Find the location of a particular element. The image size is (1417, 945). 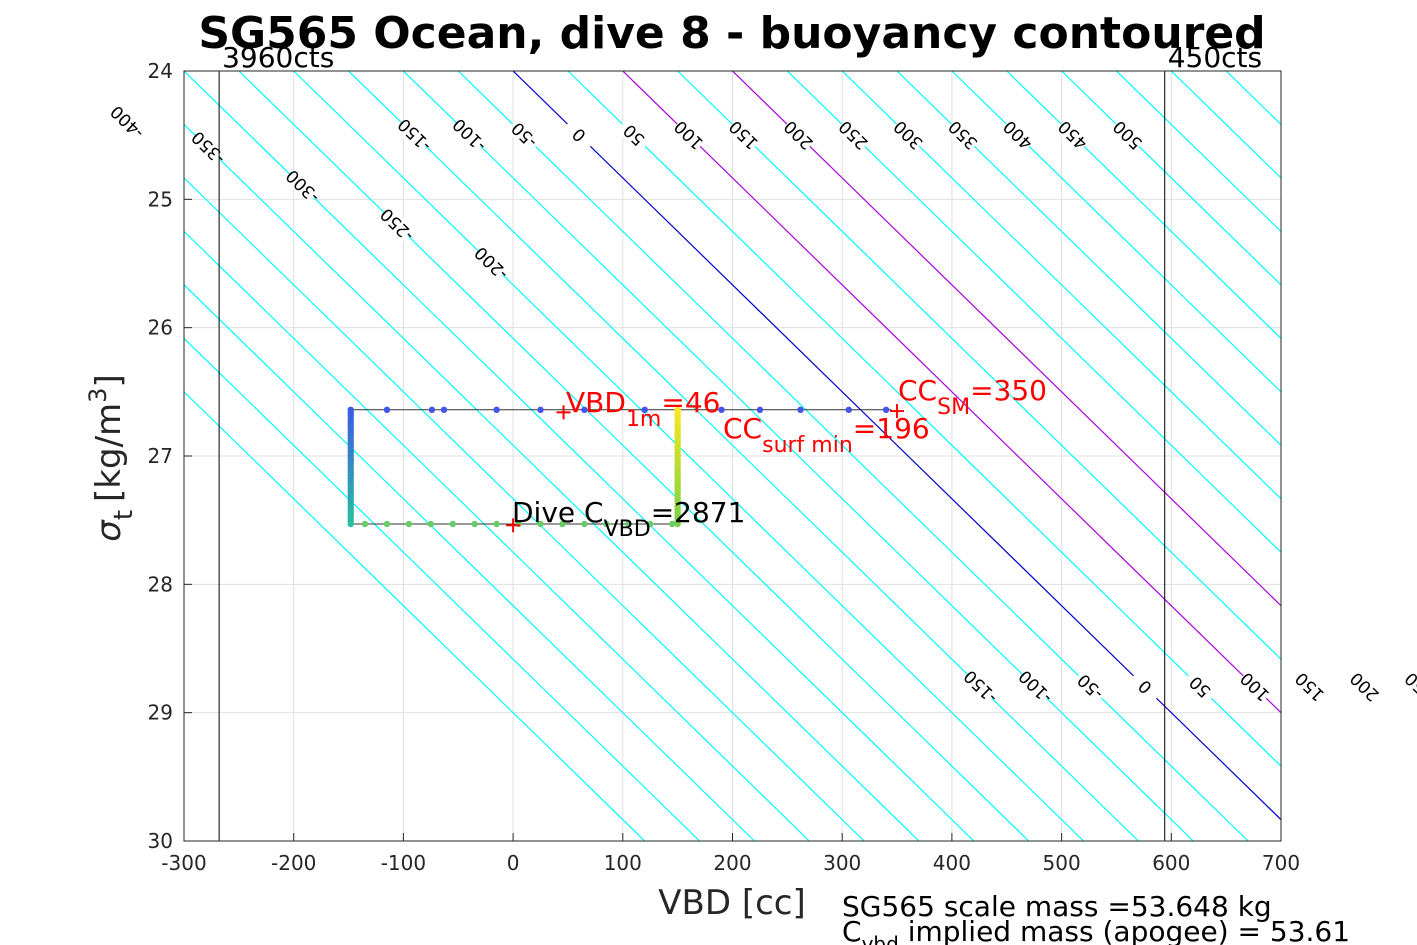

x-tick-label: 400 is located at coordinates (952, 863).